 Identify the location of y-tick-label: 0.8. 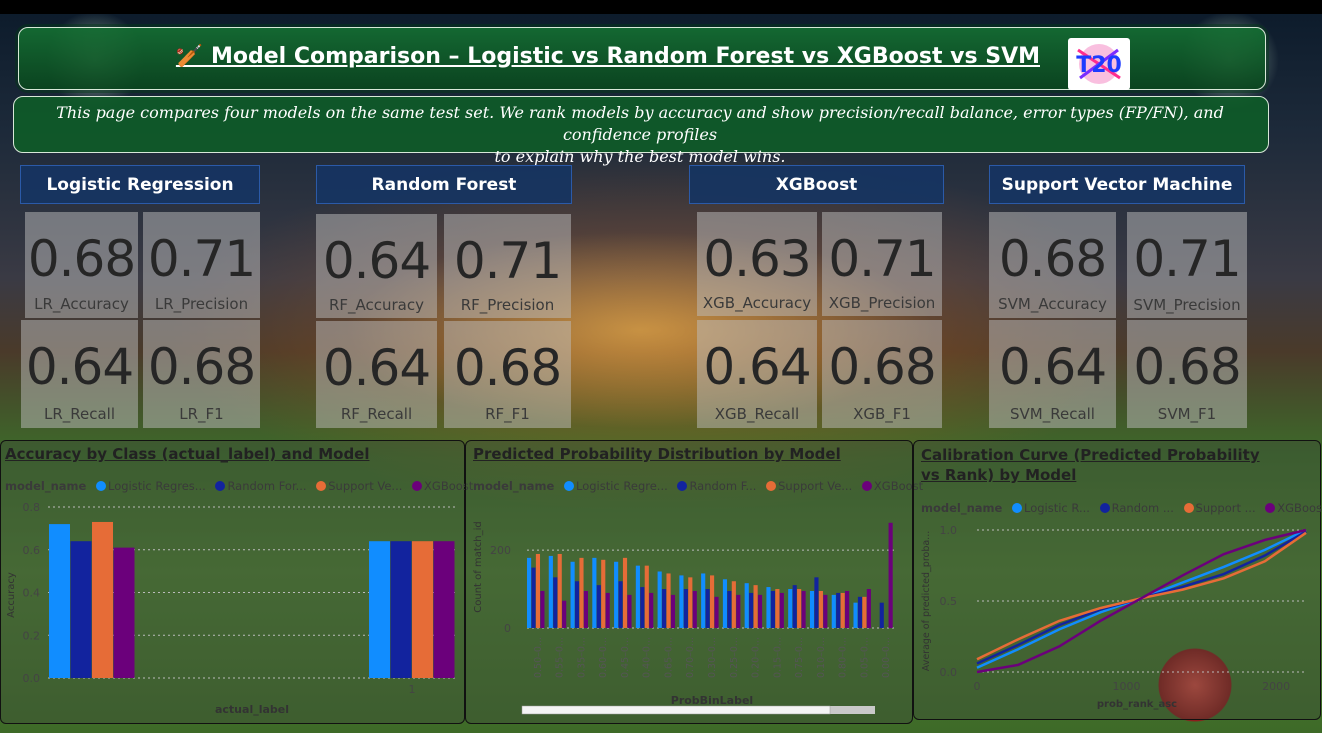
(32, 507).